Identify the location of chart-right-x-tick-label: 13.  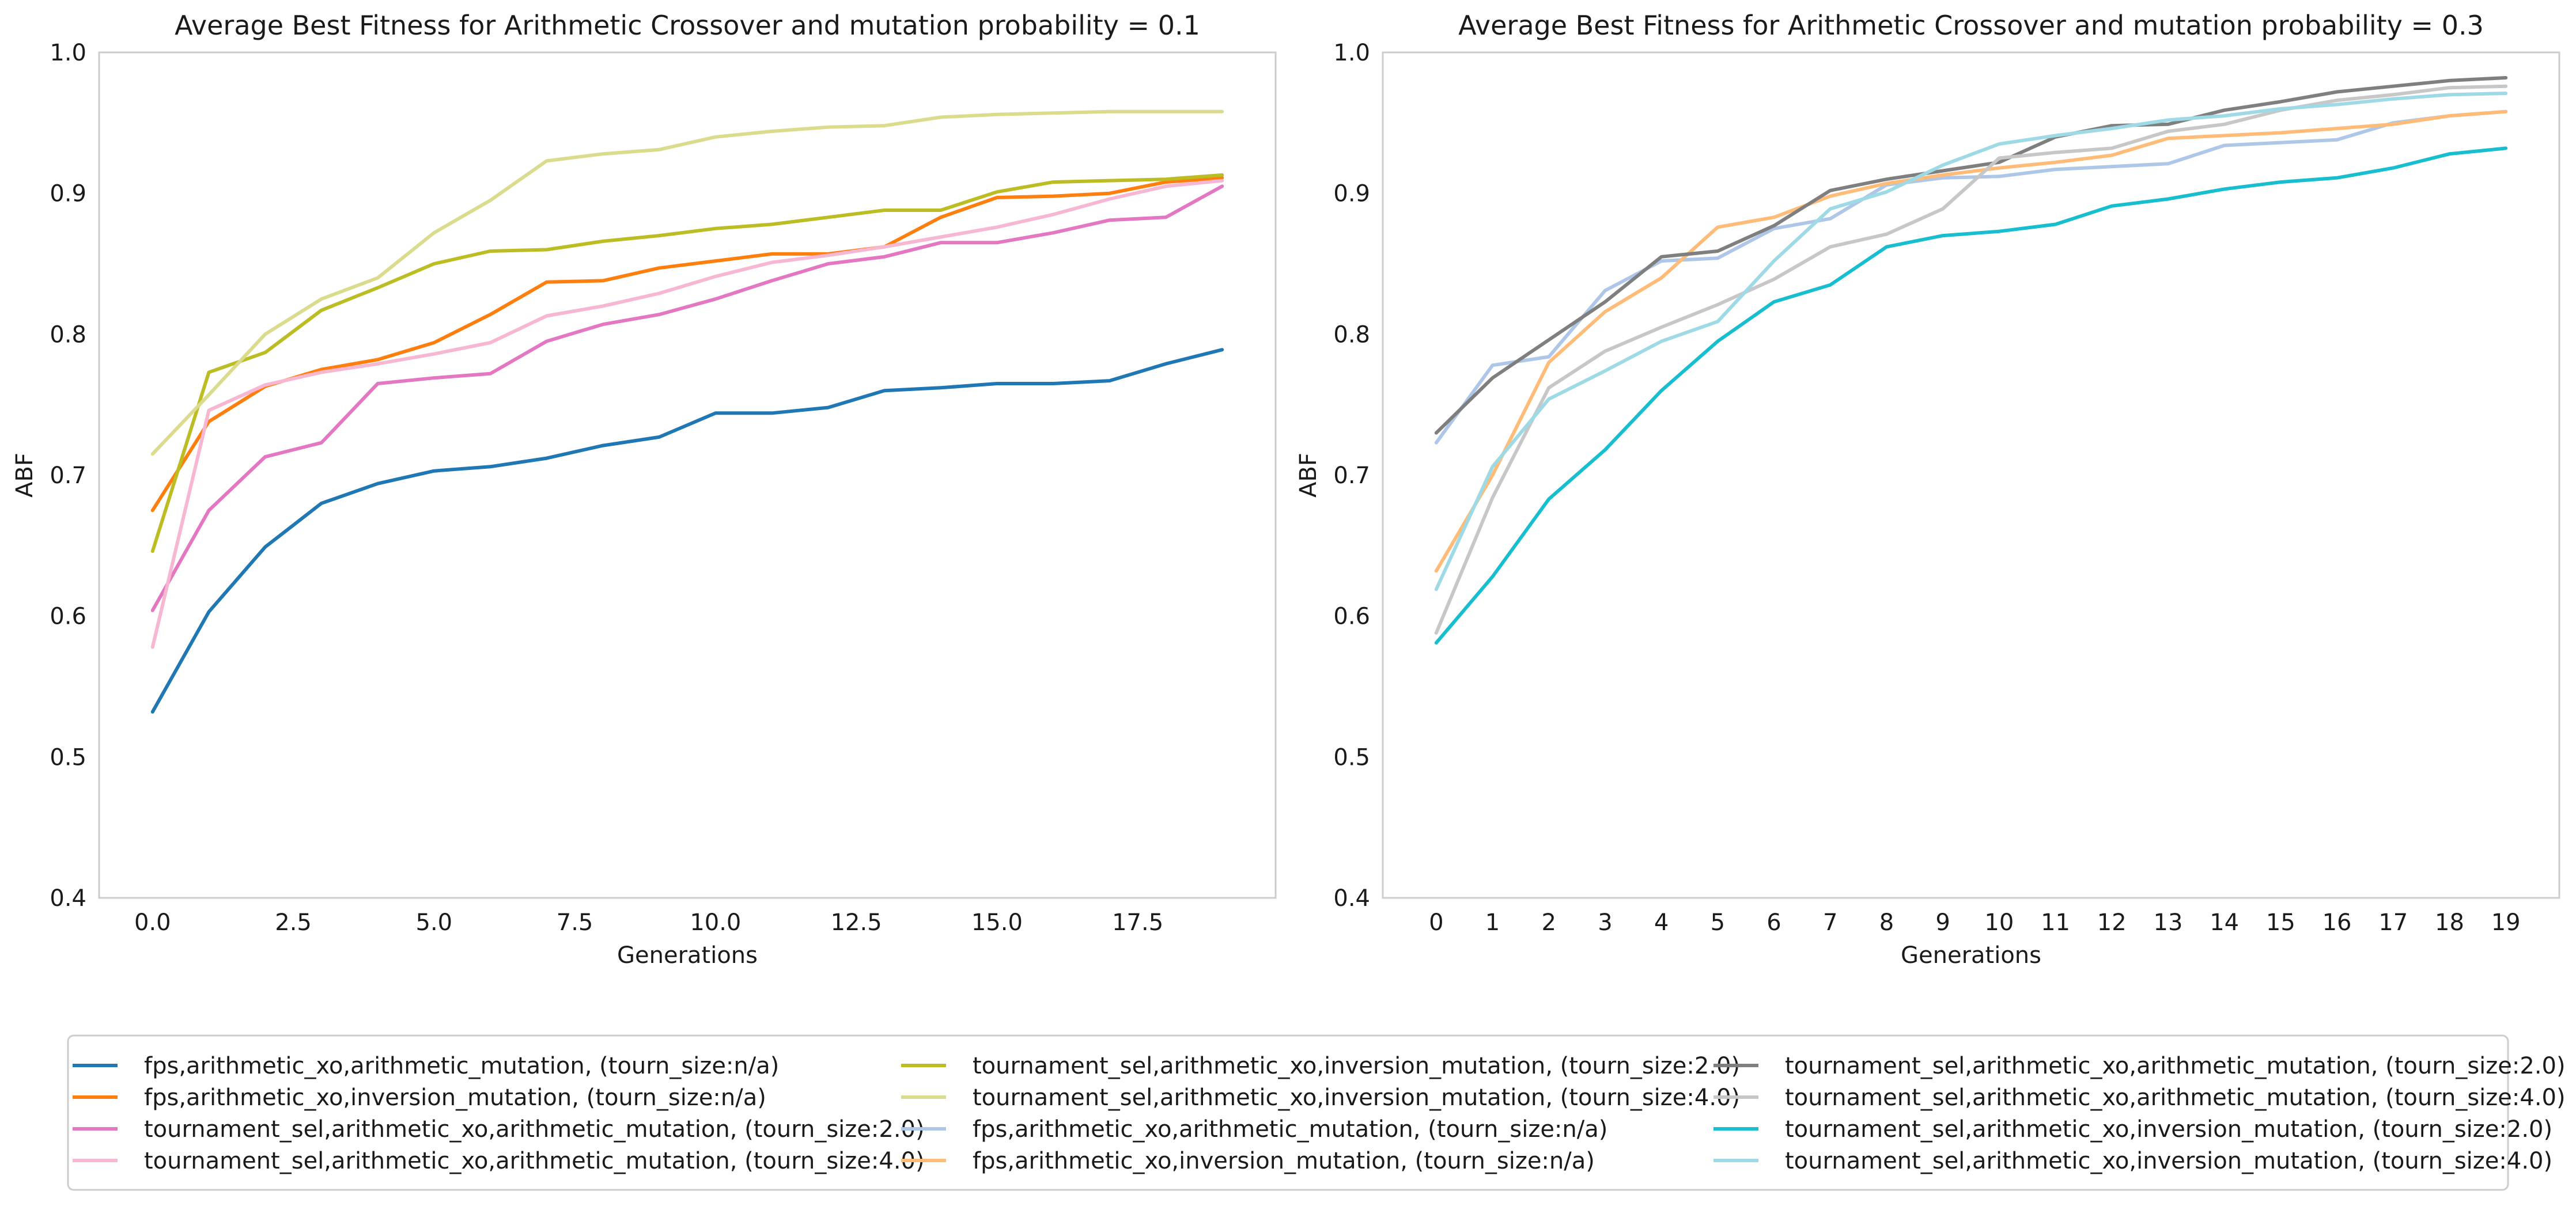
(2168, 922).